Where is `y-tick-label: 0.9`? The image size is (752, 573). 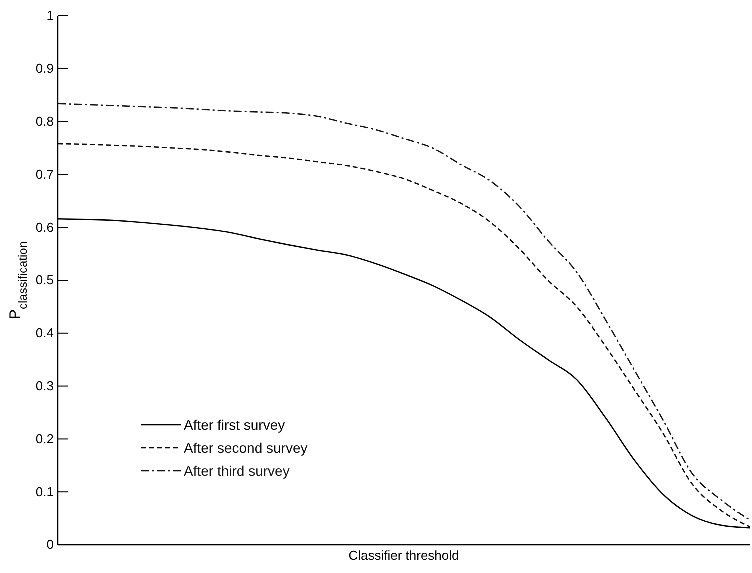 y-tick-label: 0.9 is located at coordinates (45, 68).